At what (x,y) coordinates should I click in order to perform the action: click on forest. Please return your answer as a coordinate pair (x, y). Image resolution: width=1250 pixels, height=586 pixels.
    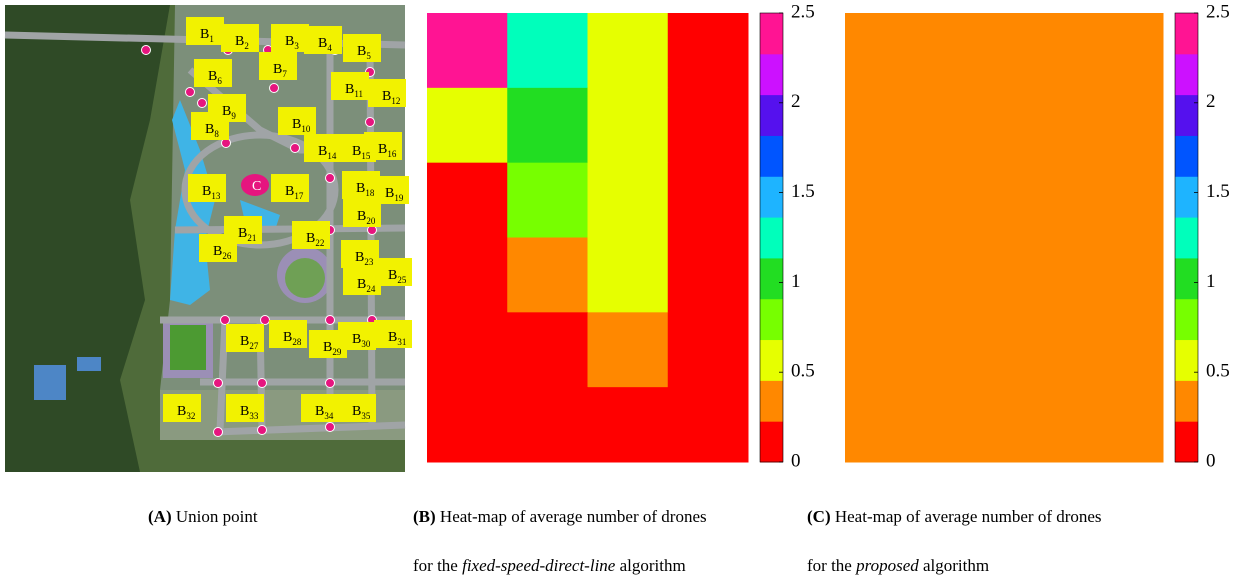
    Looking at the image, I should click on (87, 238).